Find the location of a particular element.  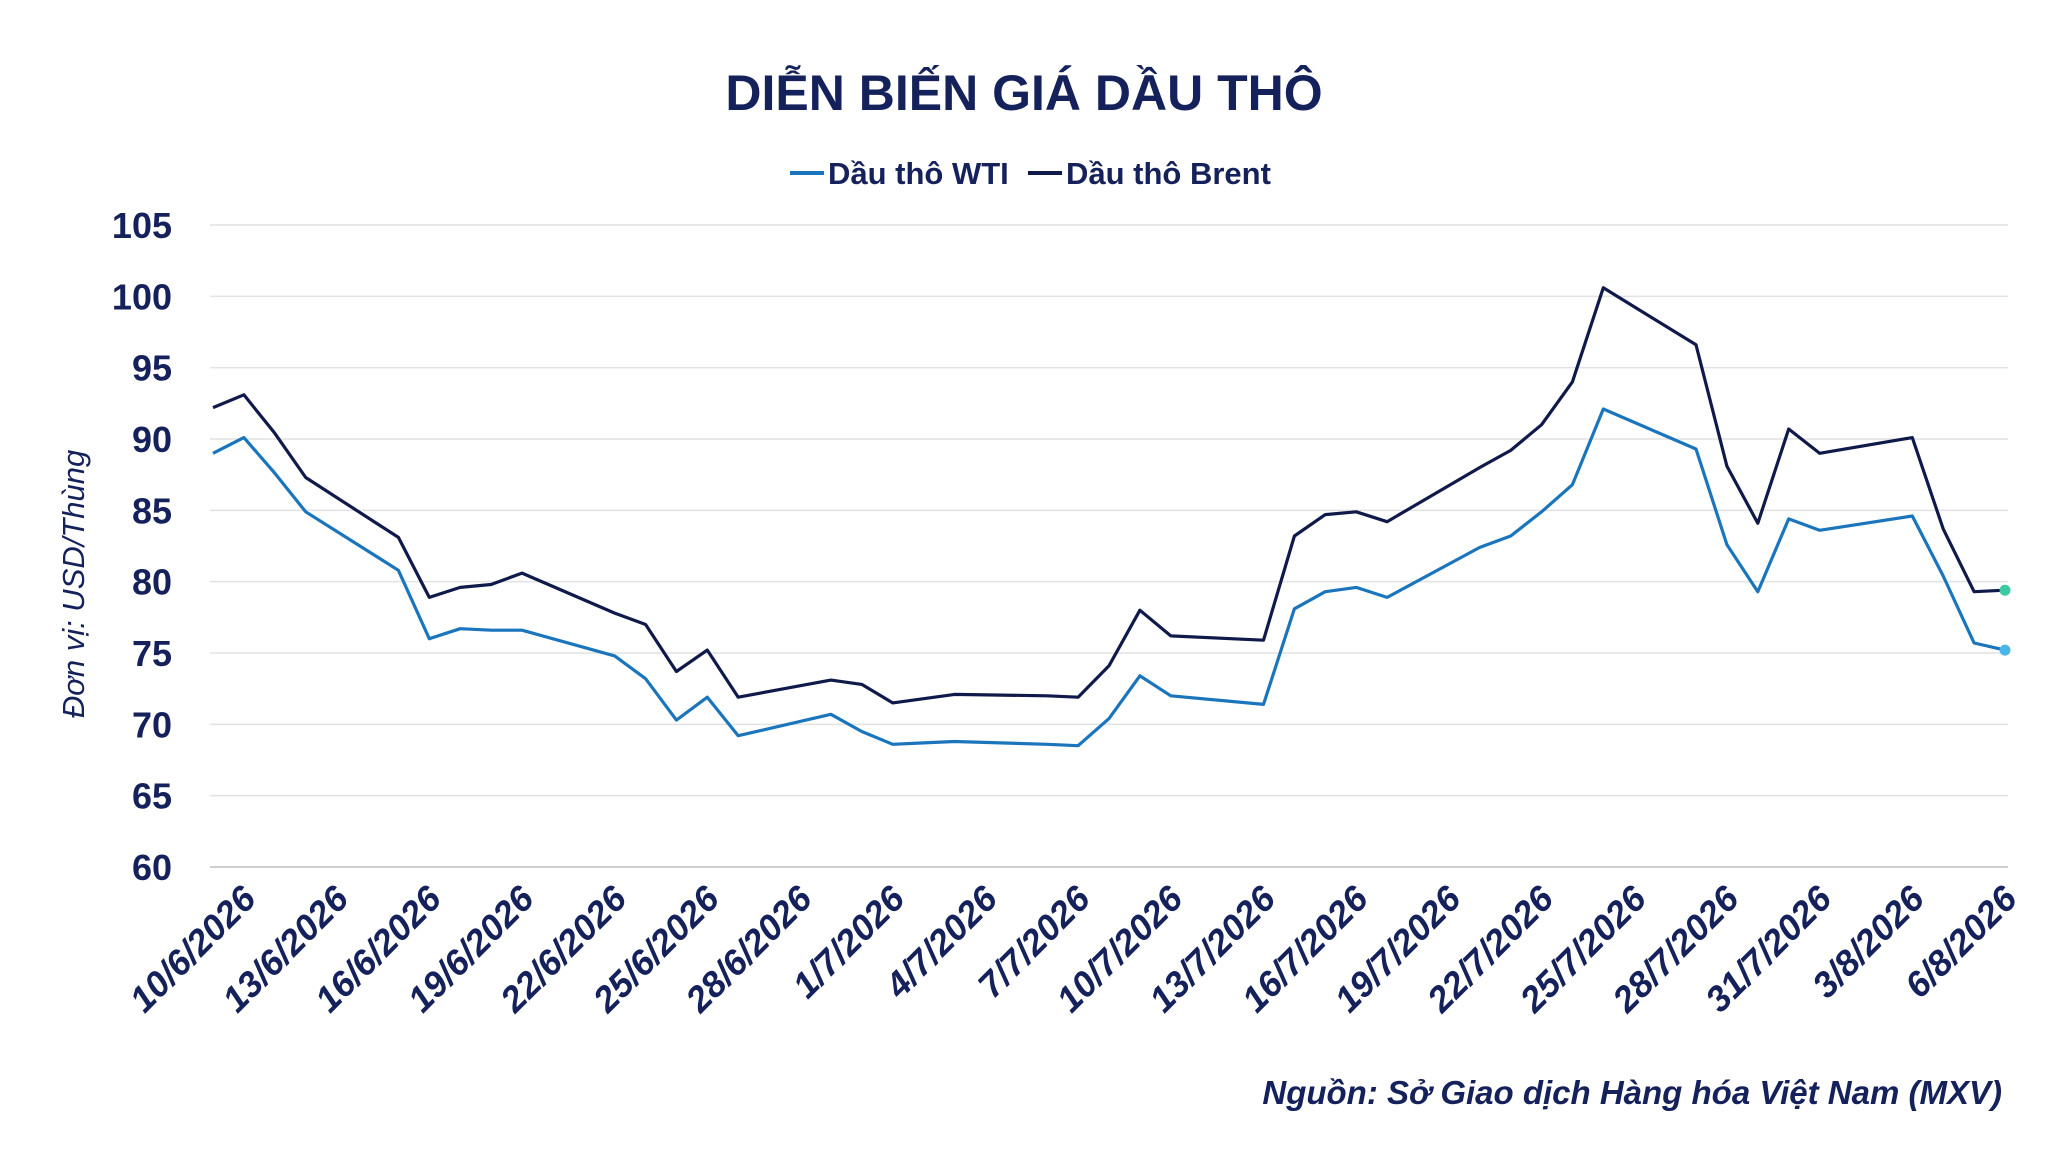

y-tick-label: 90 is located at coordinates (152, 439).